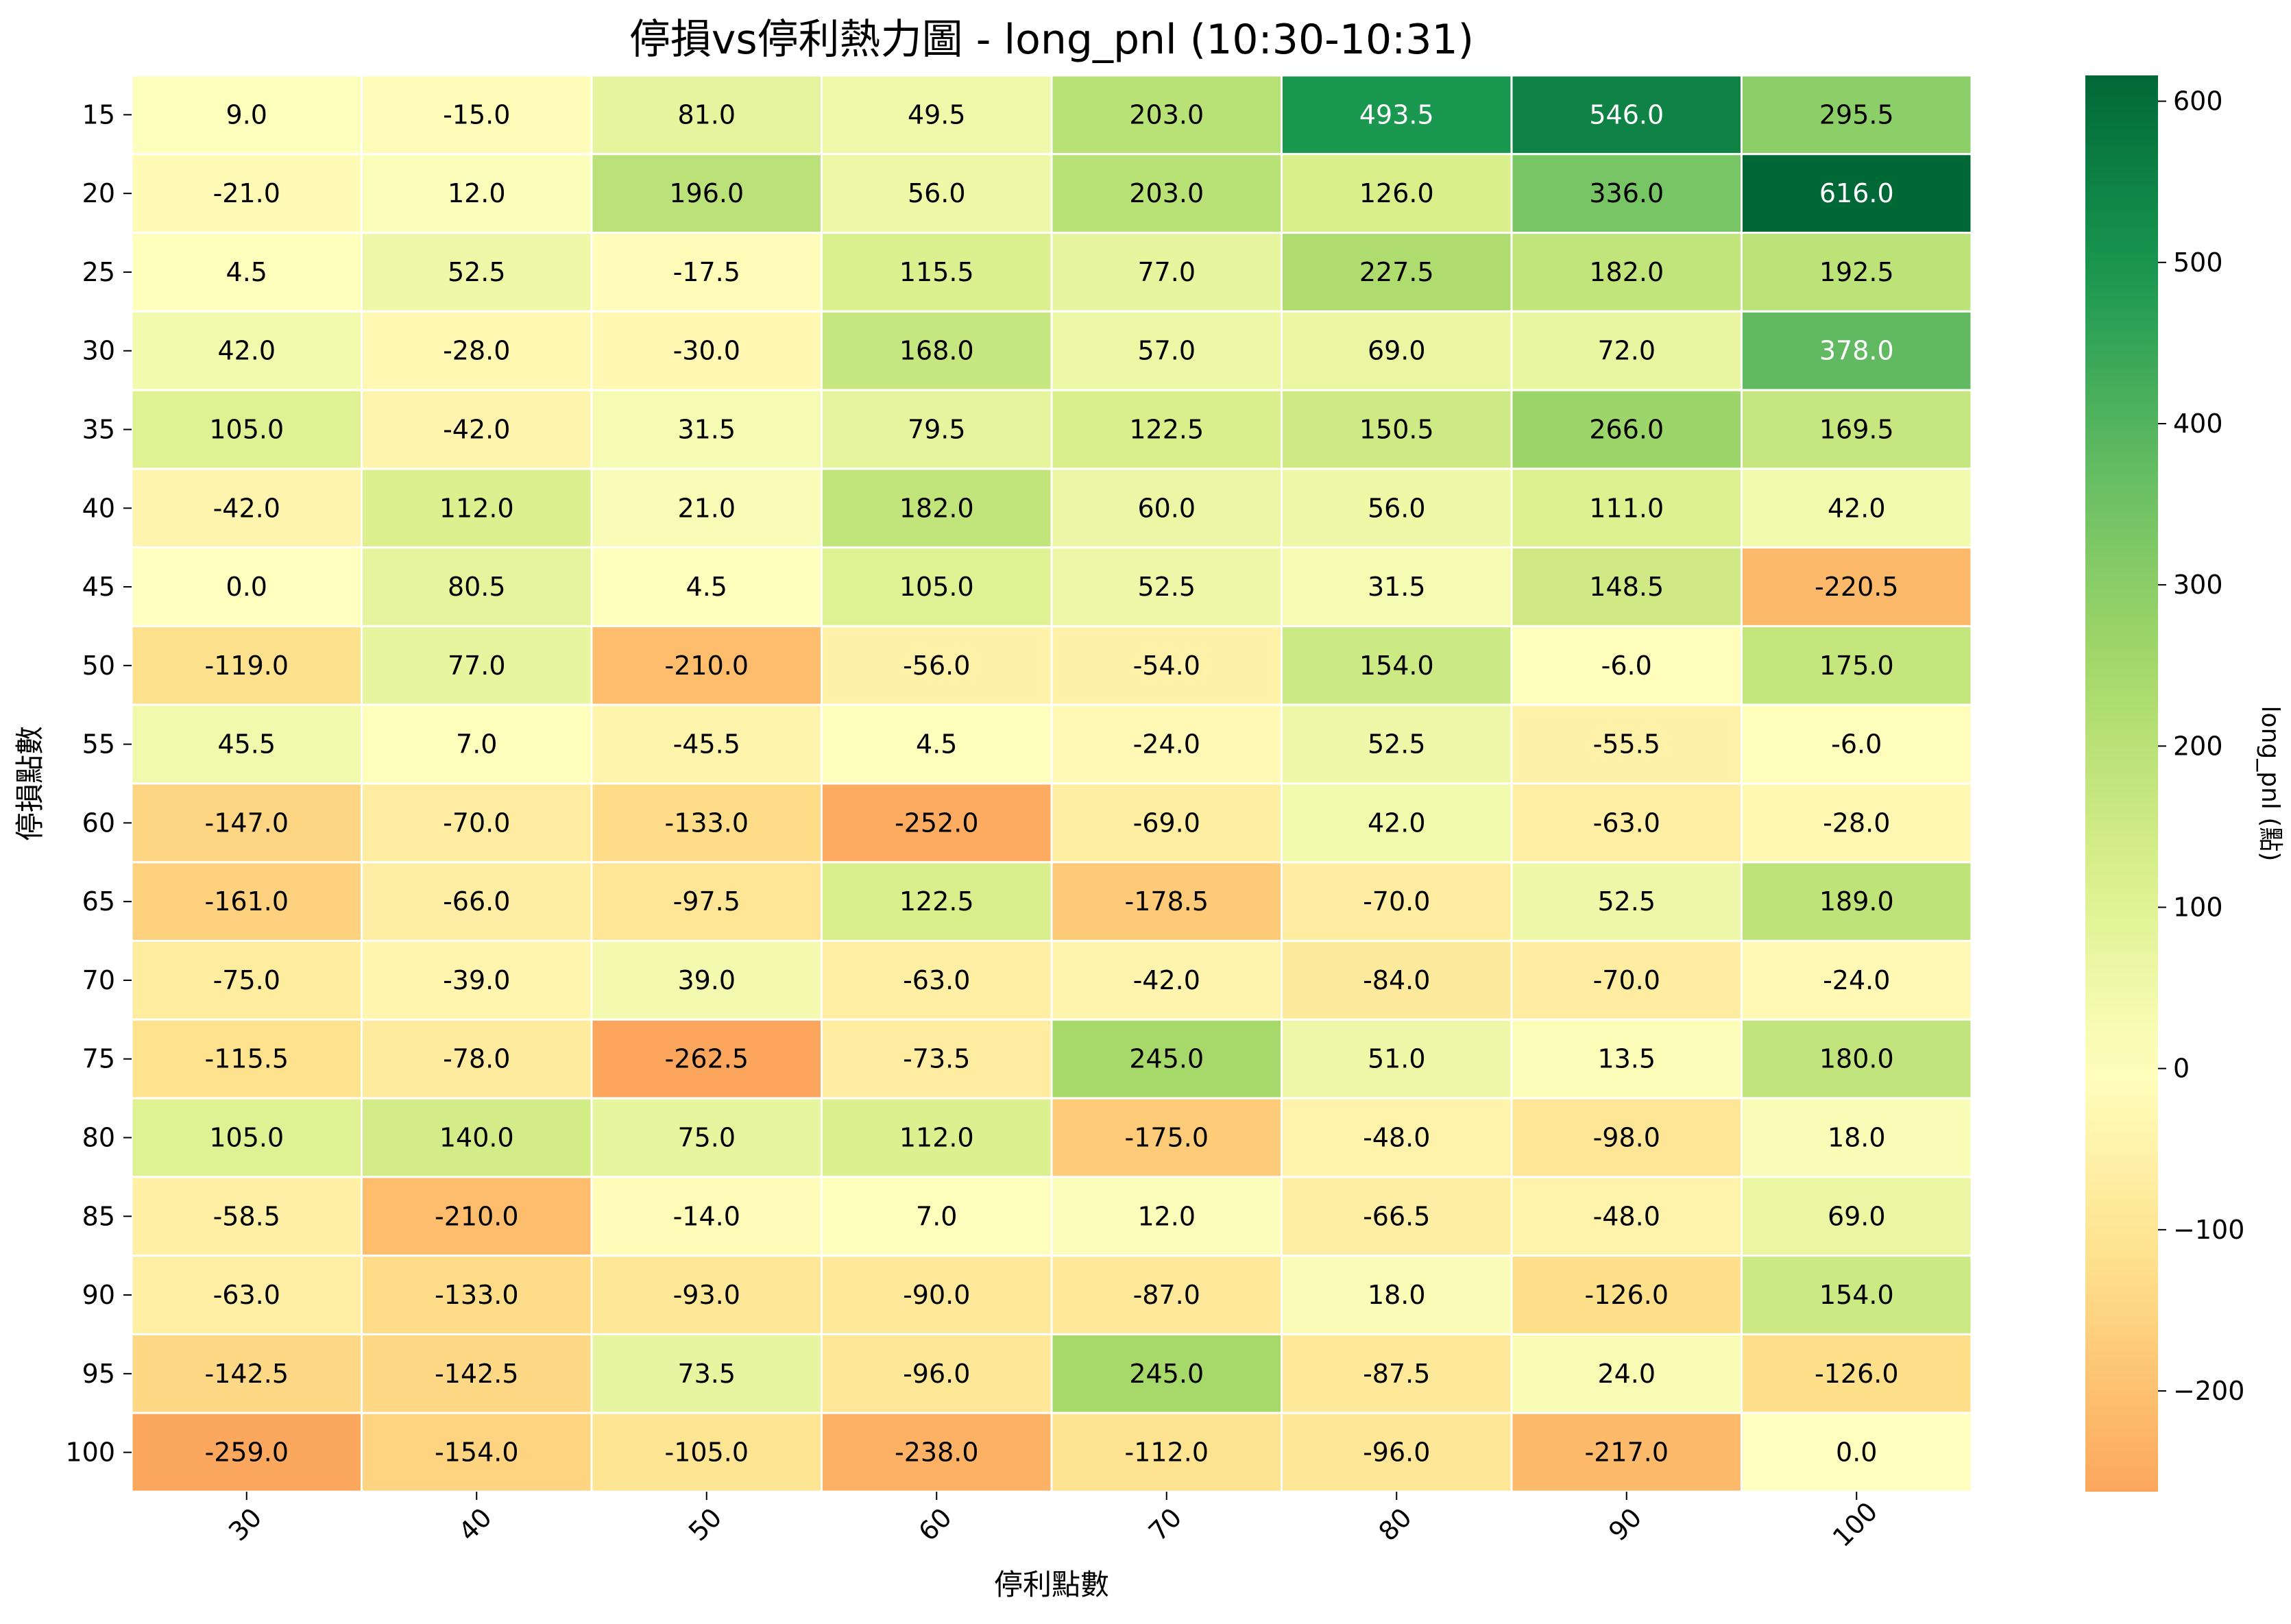  I want to click on cell-value-label: 196.0, so click(706, 193).